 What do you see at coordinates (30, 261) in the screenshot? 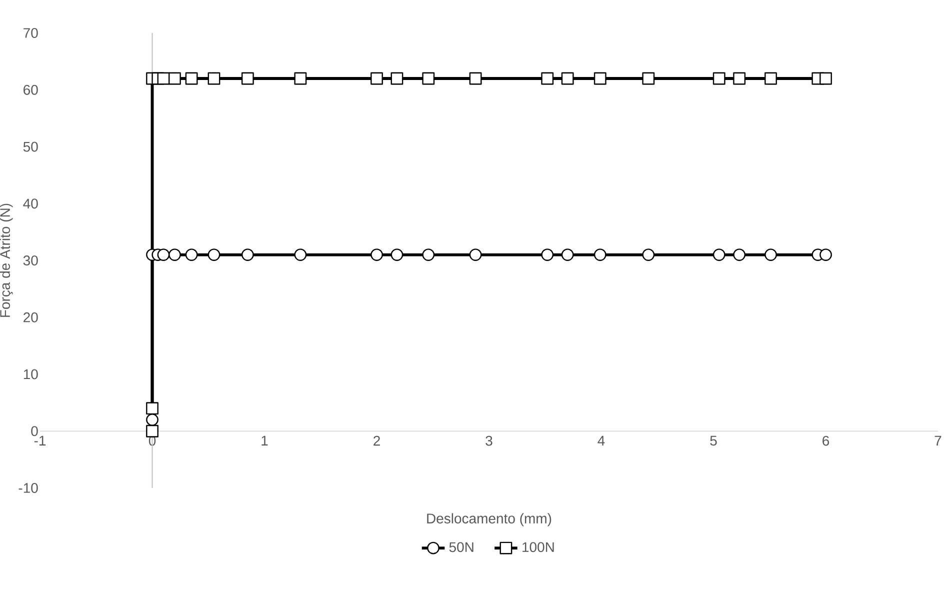
I see `y-tick-label: 30` at bounding box center [30, 261].